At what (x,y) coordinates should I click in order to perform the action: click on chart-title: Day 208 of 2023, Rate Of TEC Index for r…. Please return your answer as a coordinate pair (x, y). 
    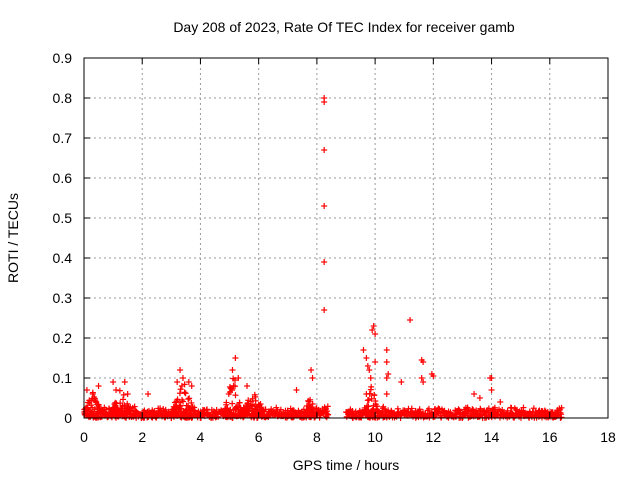
    Looking at the image, I should click on (344, 27).